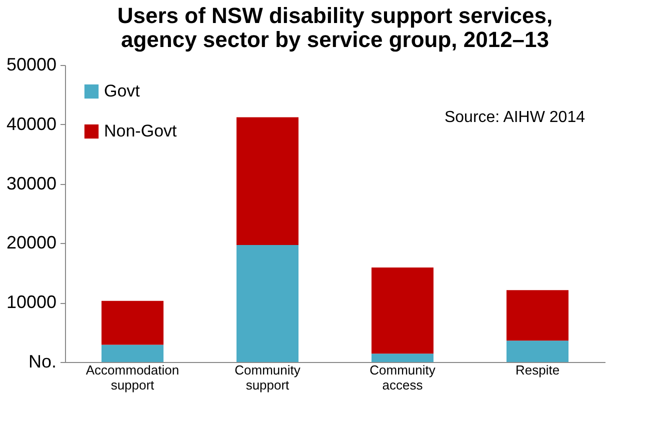  I want to click on x-tick-label: Community support, so click(267, 377).